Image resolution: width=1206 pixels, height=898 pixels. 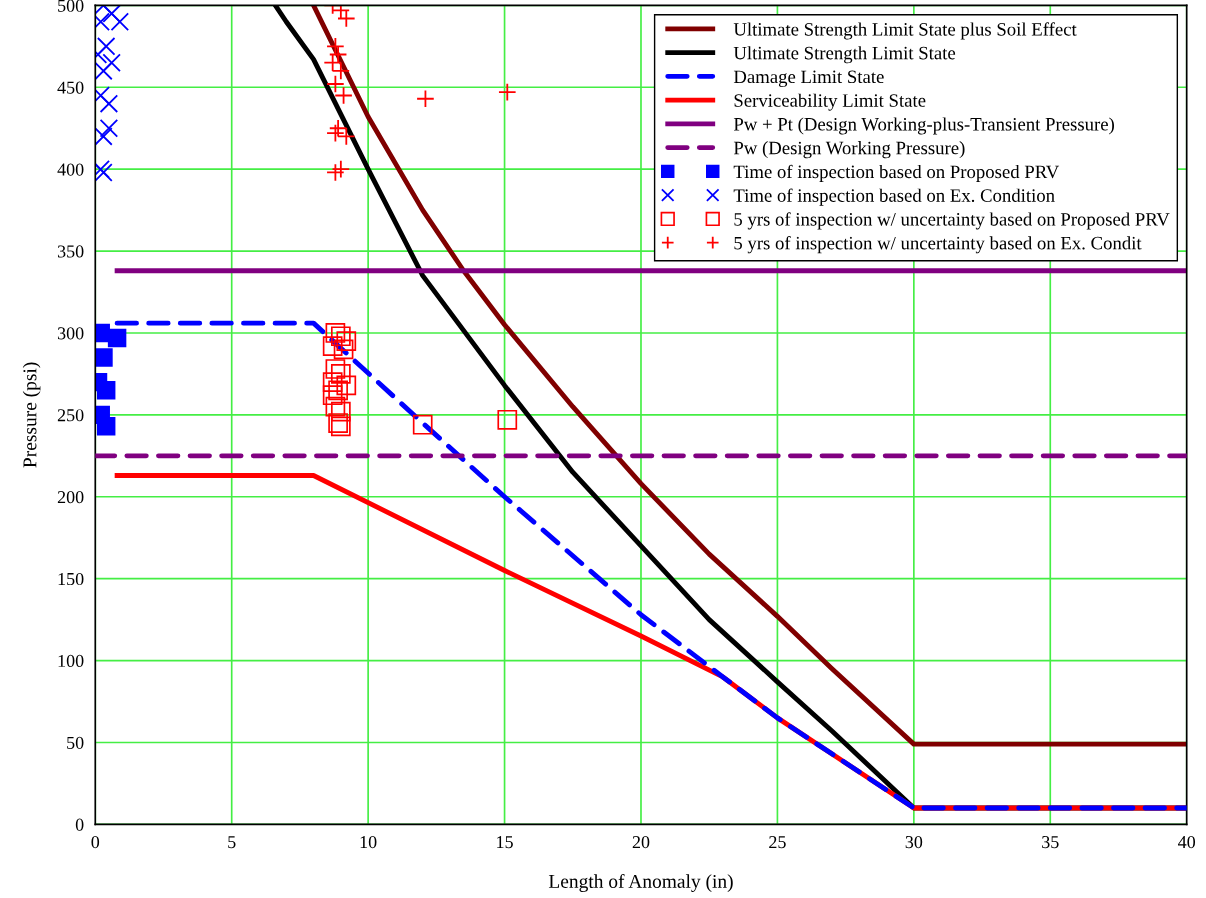 I want to click on x-tick-label: 40, so click(x=1187, y=842).